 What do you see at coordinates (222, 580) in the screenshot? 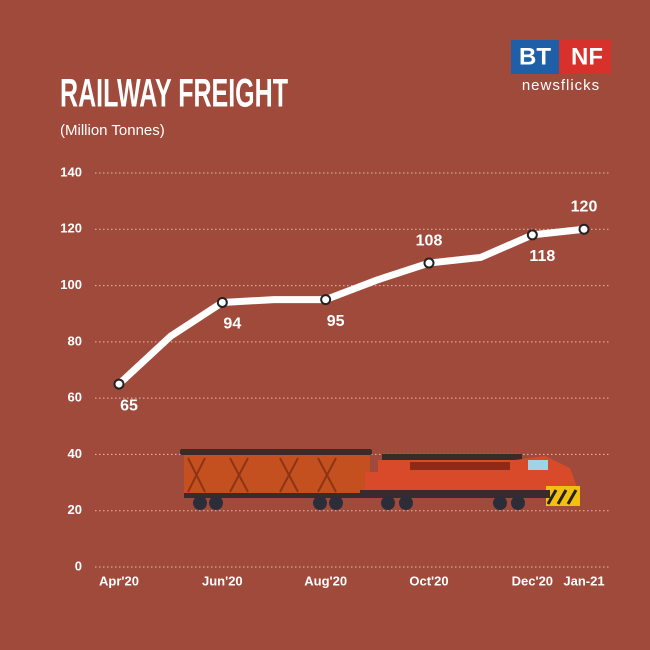
I see `x-tick-label: Jun'20` at bounding box center [222, 580].